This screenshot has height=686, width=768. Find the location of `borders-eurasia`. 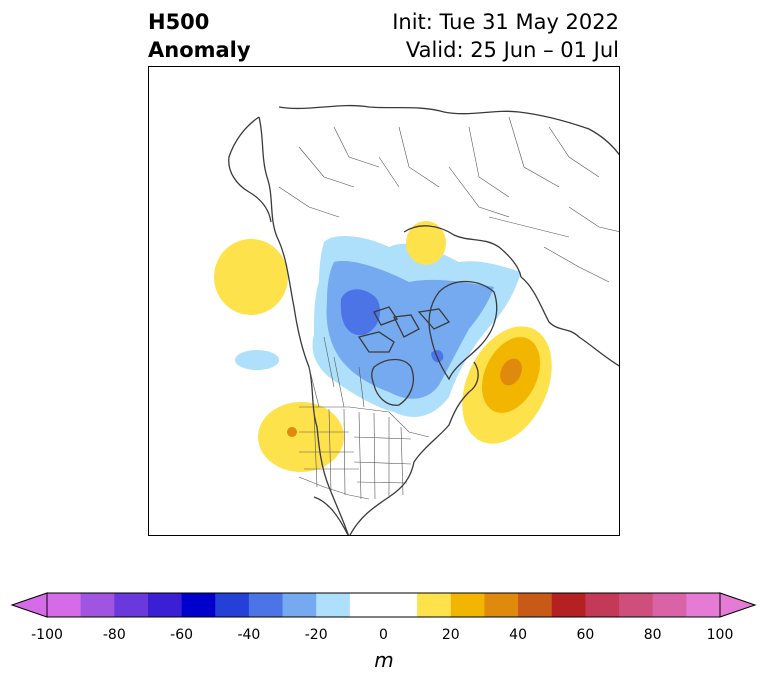

borders-eurasia is located at coordinates (498, 199).